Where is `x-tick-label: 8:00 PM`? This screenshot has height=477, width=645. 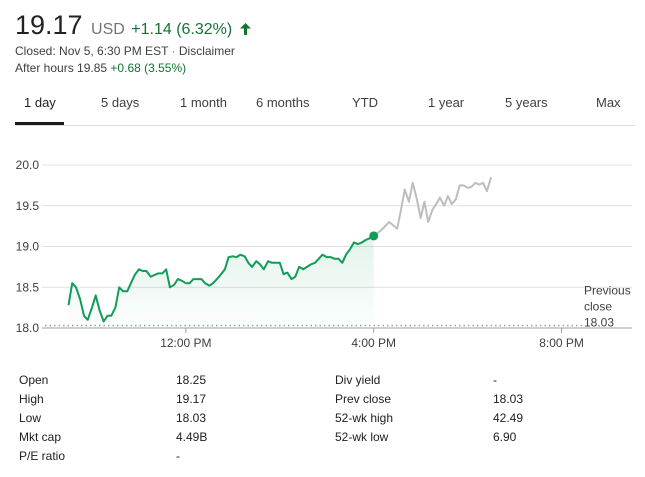 x-tick-label: 8:00 PM is located at coordinates (561, 343).